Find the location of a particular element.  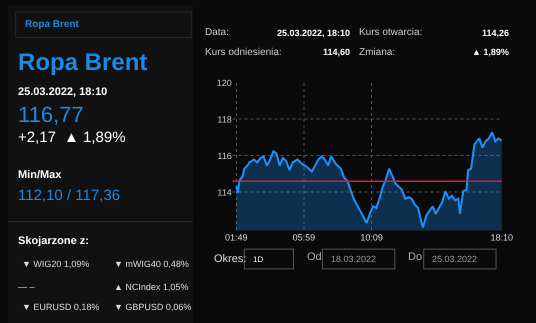

text: 1D is located at coordinates (258, 259).